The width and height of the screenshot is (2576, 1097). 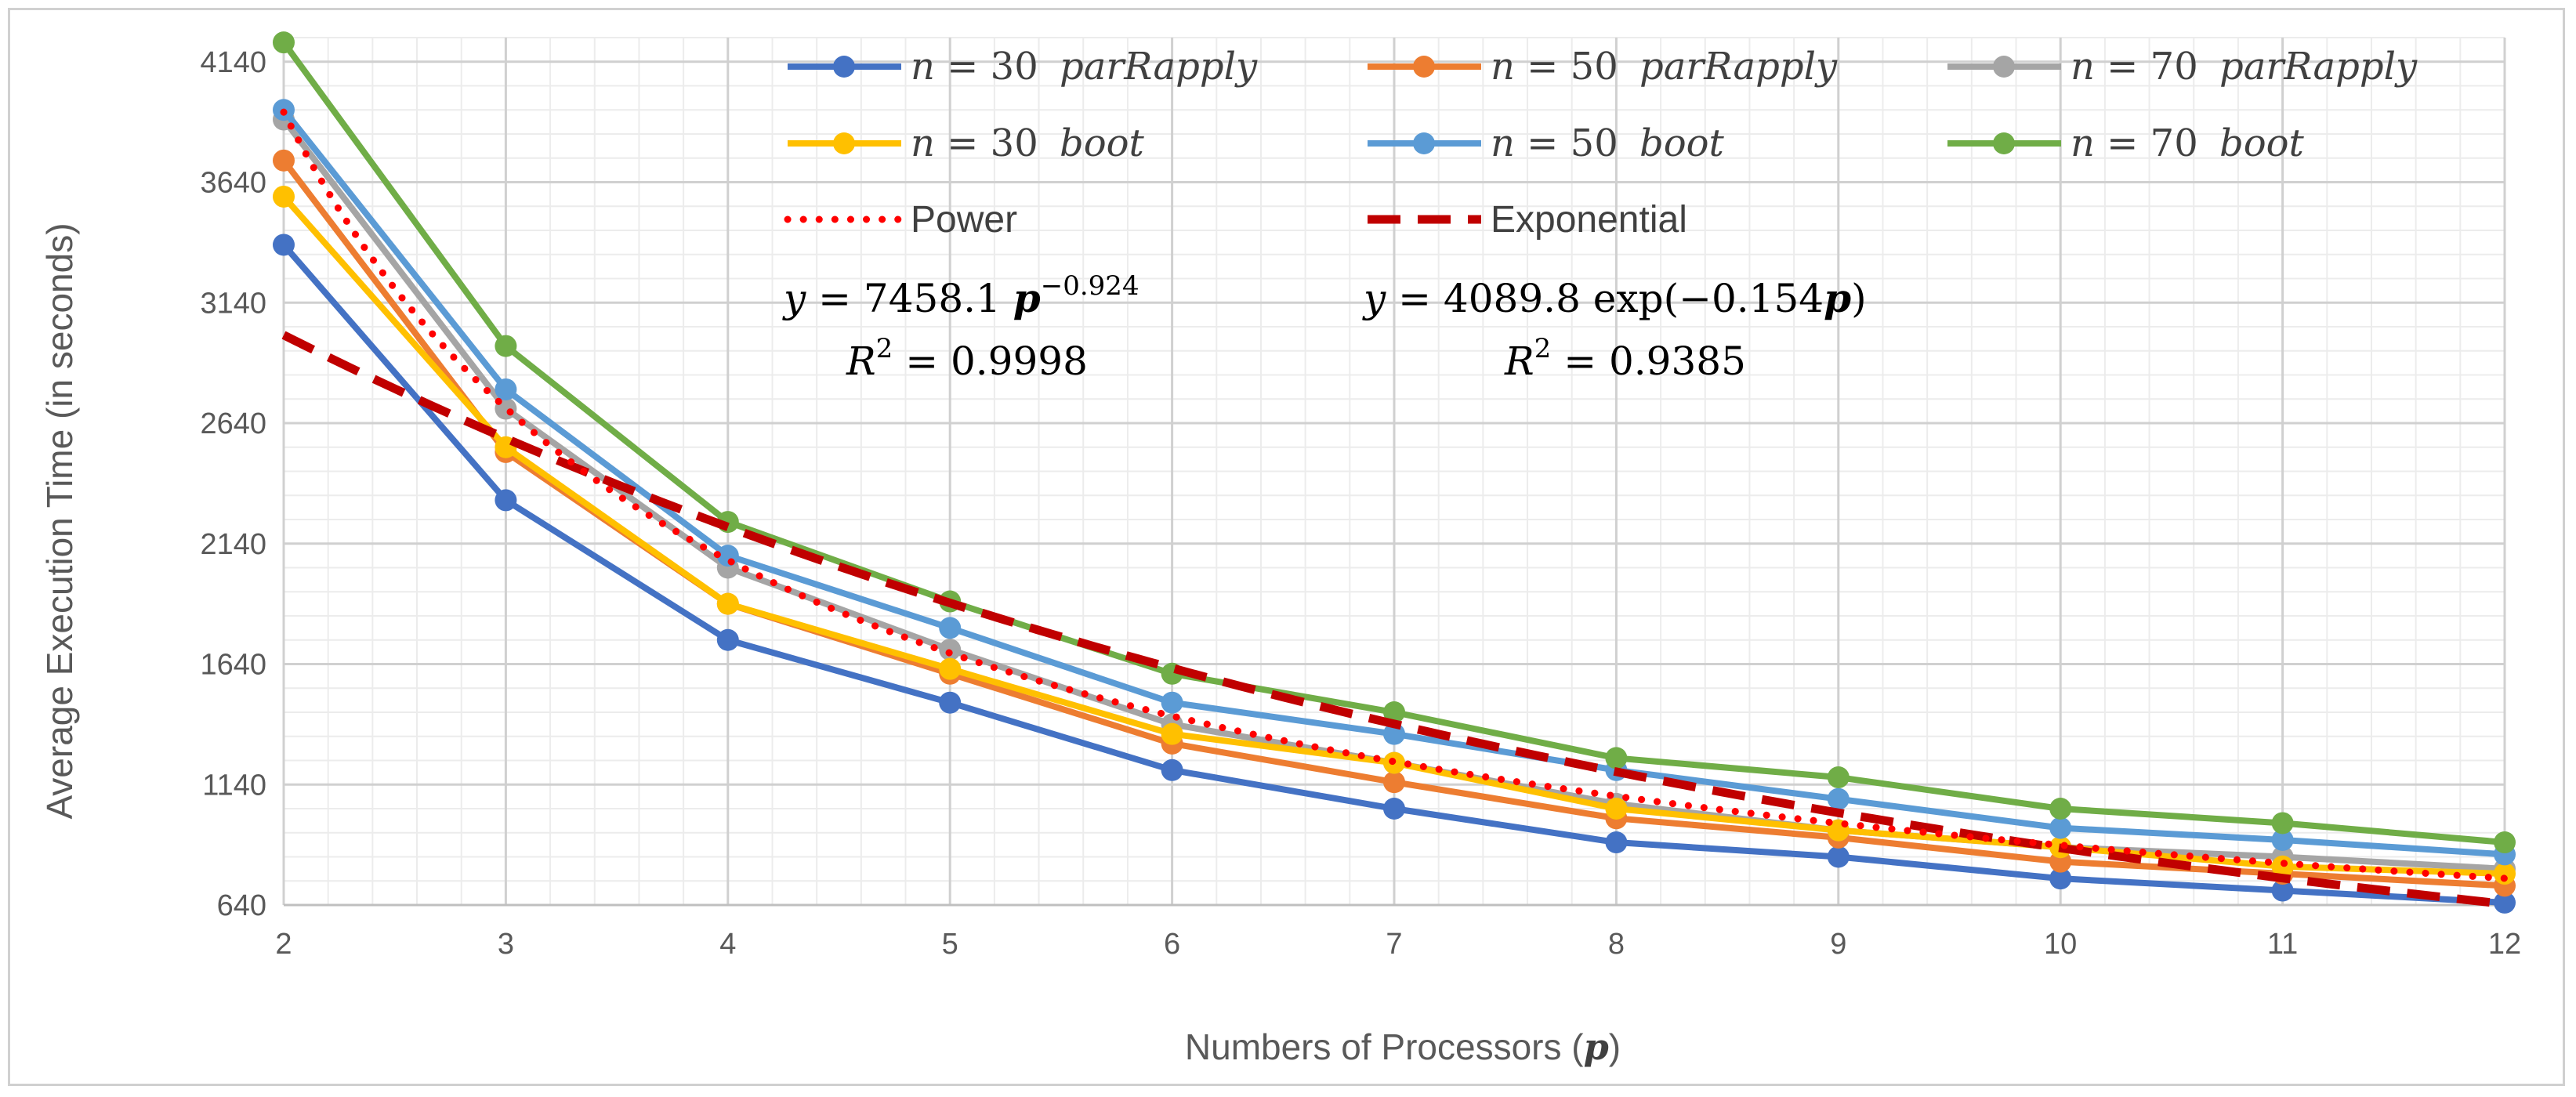 What do you see at coordinates (1838, 945) in the screenshot?
I see `x-tick-label: 9` at bounding box center [1838, 945].